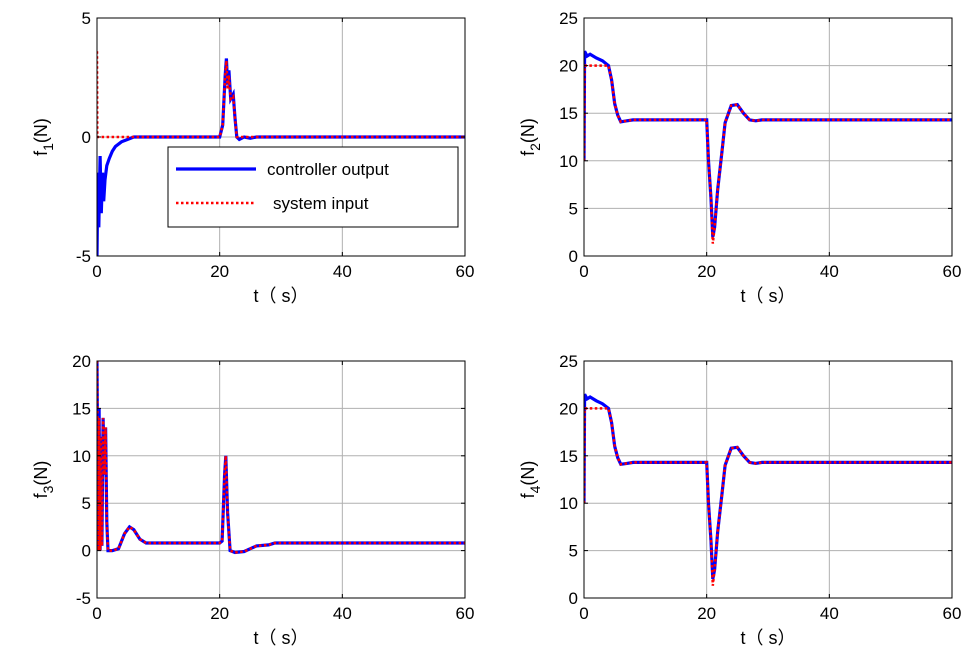 The image size is (970, 670). I want to click on legend-box, so click(313, 187).